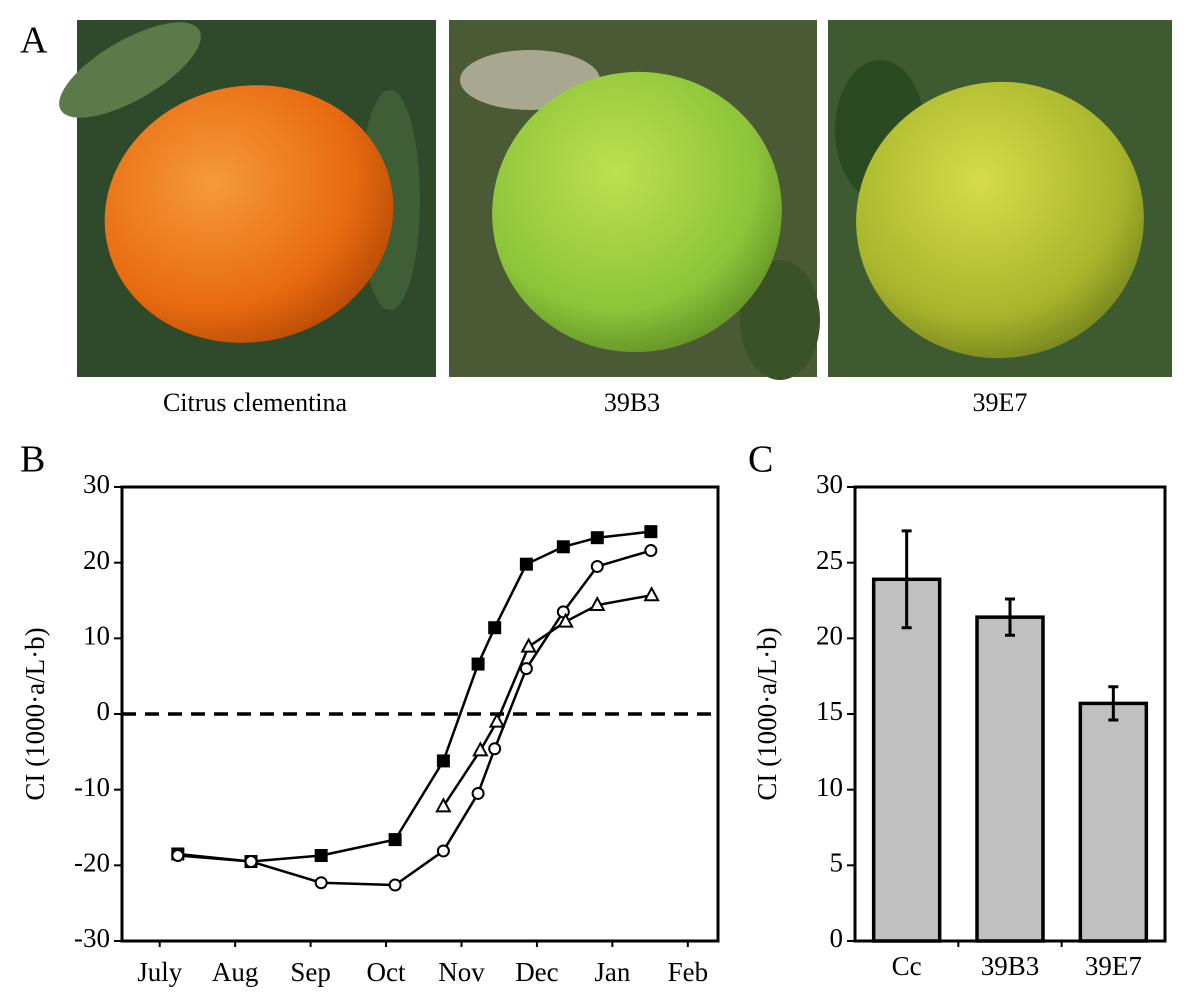 Image resolution: width=1200 pixels, height=1007 pixels. I want to click on y-tick-label: 15, so click(829, 711).